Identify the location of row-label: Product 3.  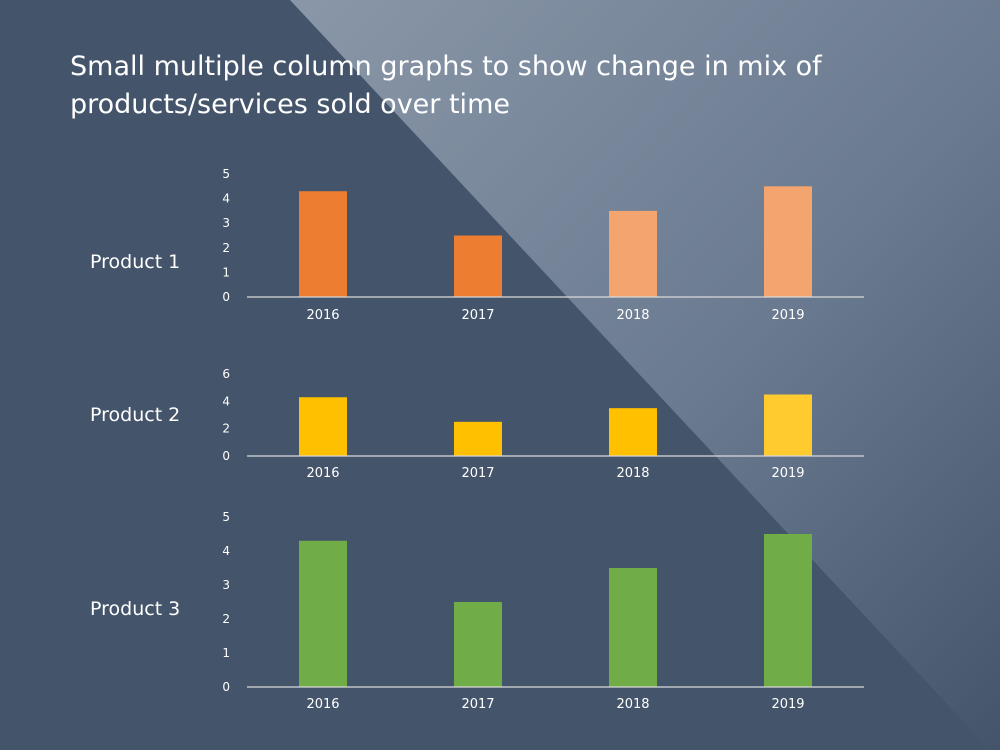
(135, 609).